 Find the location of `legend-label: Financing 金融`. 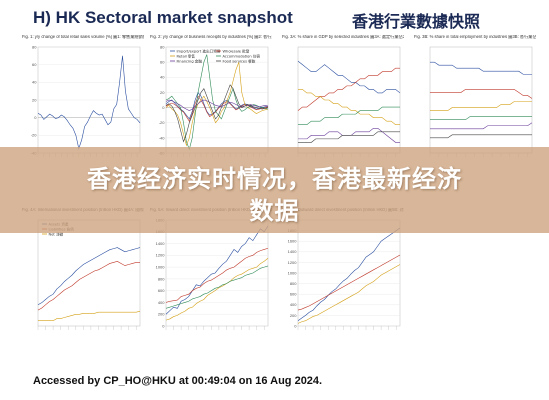

legend-label: Financing 金融 is located at coordinates (190, 60).